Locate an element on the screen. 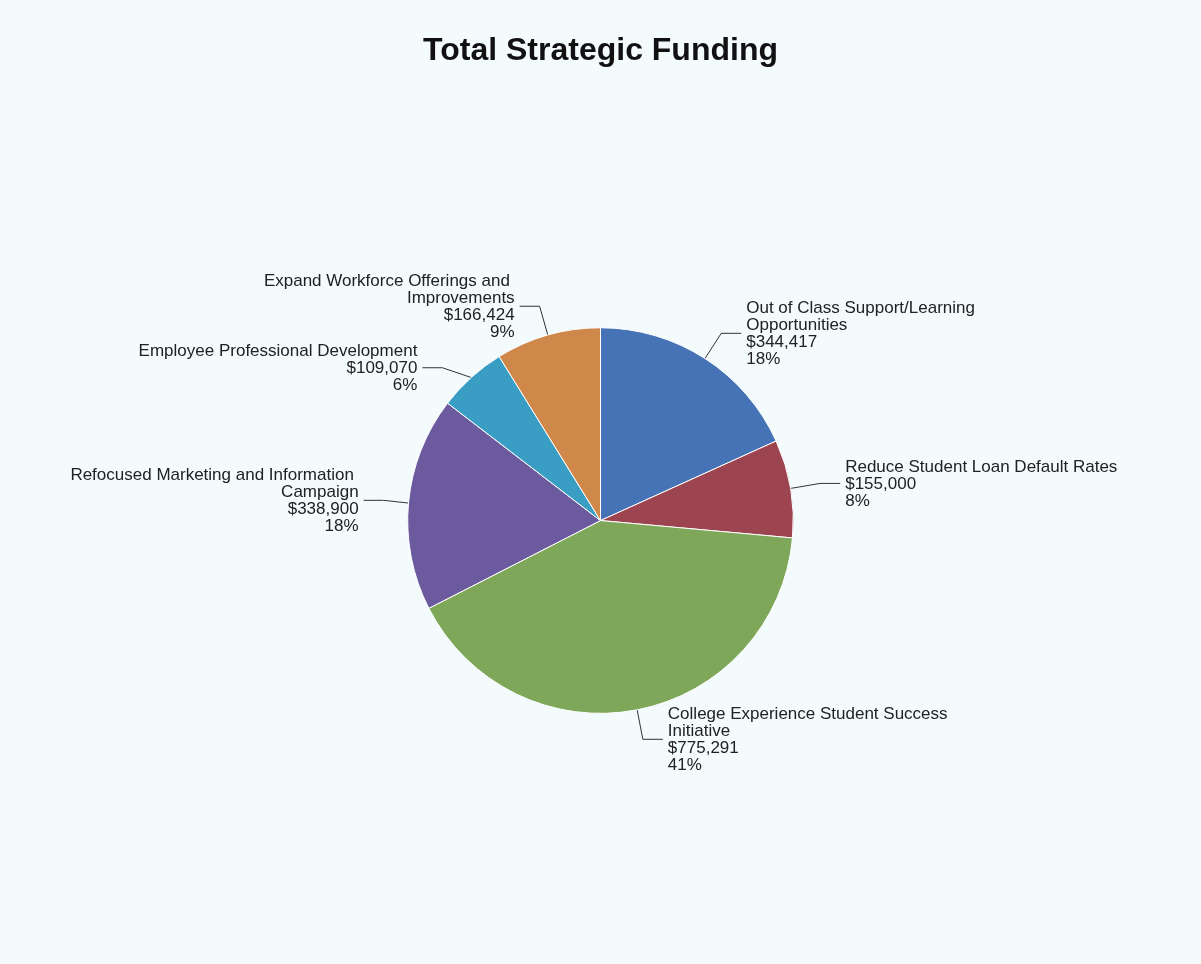 This screenshot has height=964, width=1201. slice-label: Refocused Marketing and Information Campaign is located at coordinates (214, 483).